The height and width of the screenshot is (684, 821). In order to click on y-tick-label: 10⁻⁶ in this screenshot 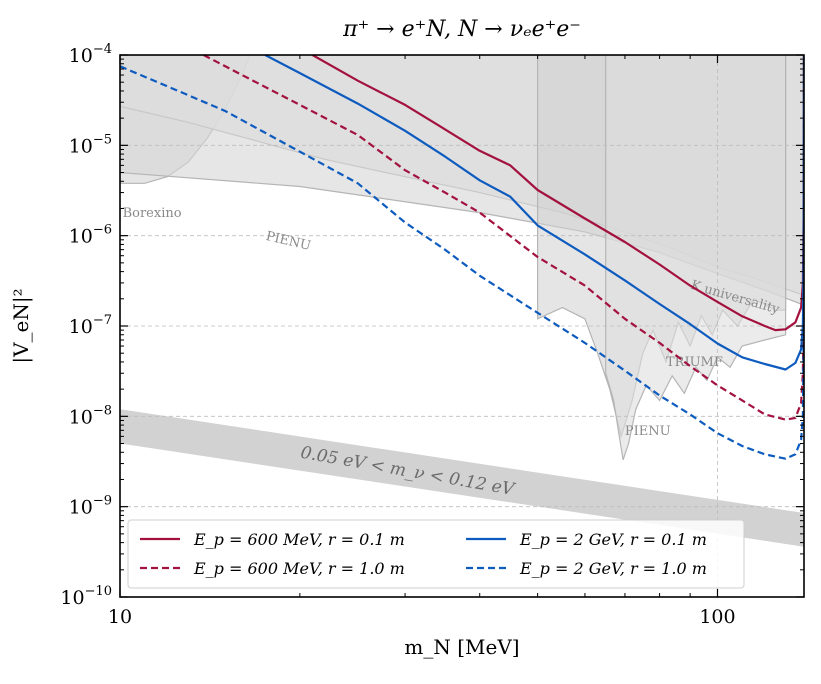, I will do `click(90, 235)`.